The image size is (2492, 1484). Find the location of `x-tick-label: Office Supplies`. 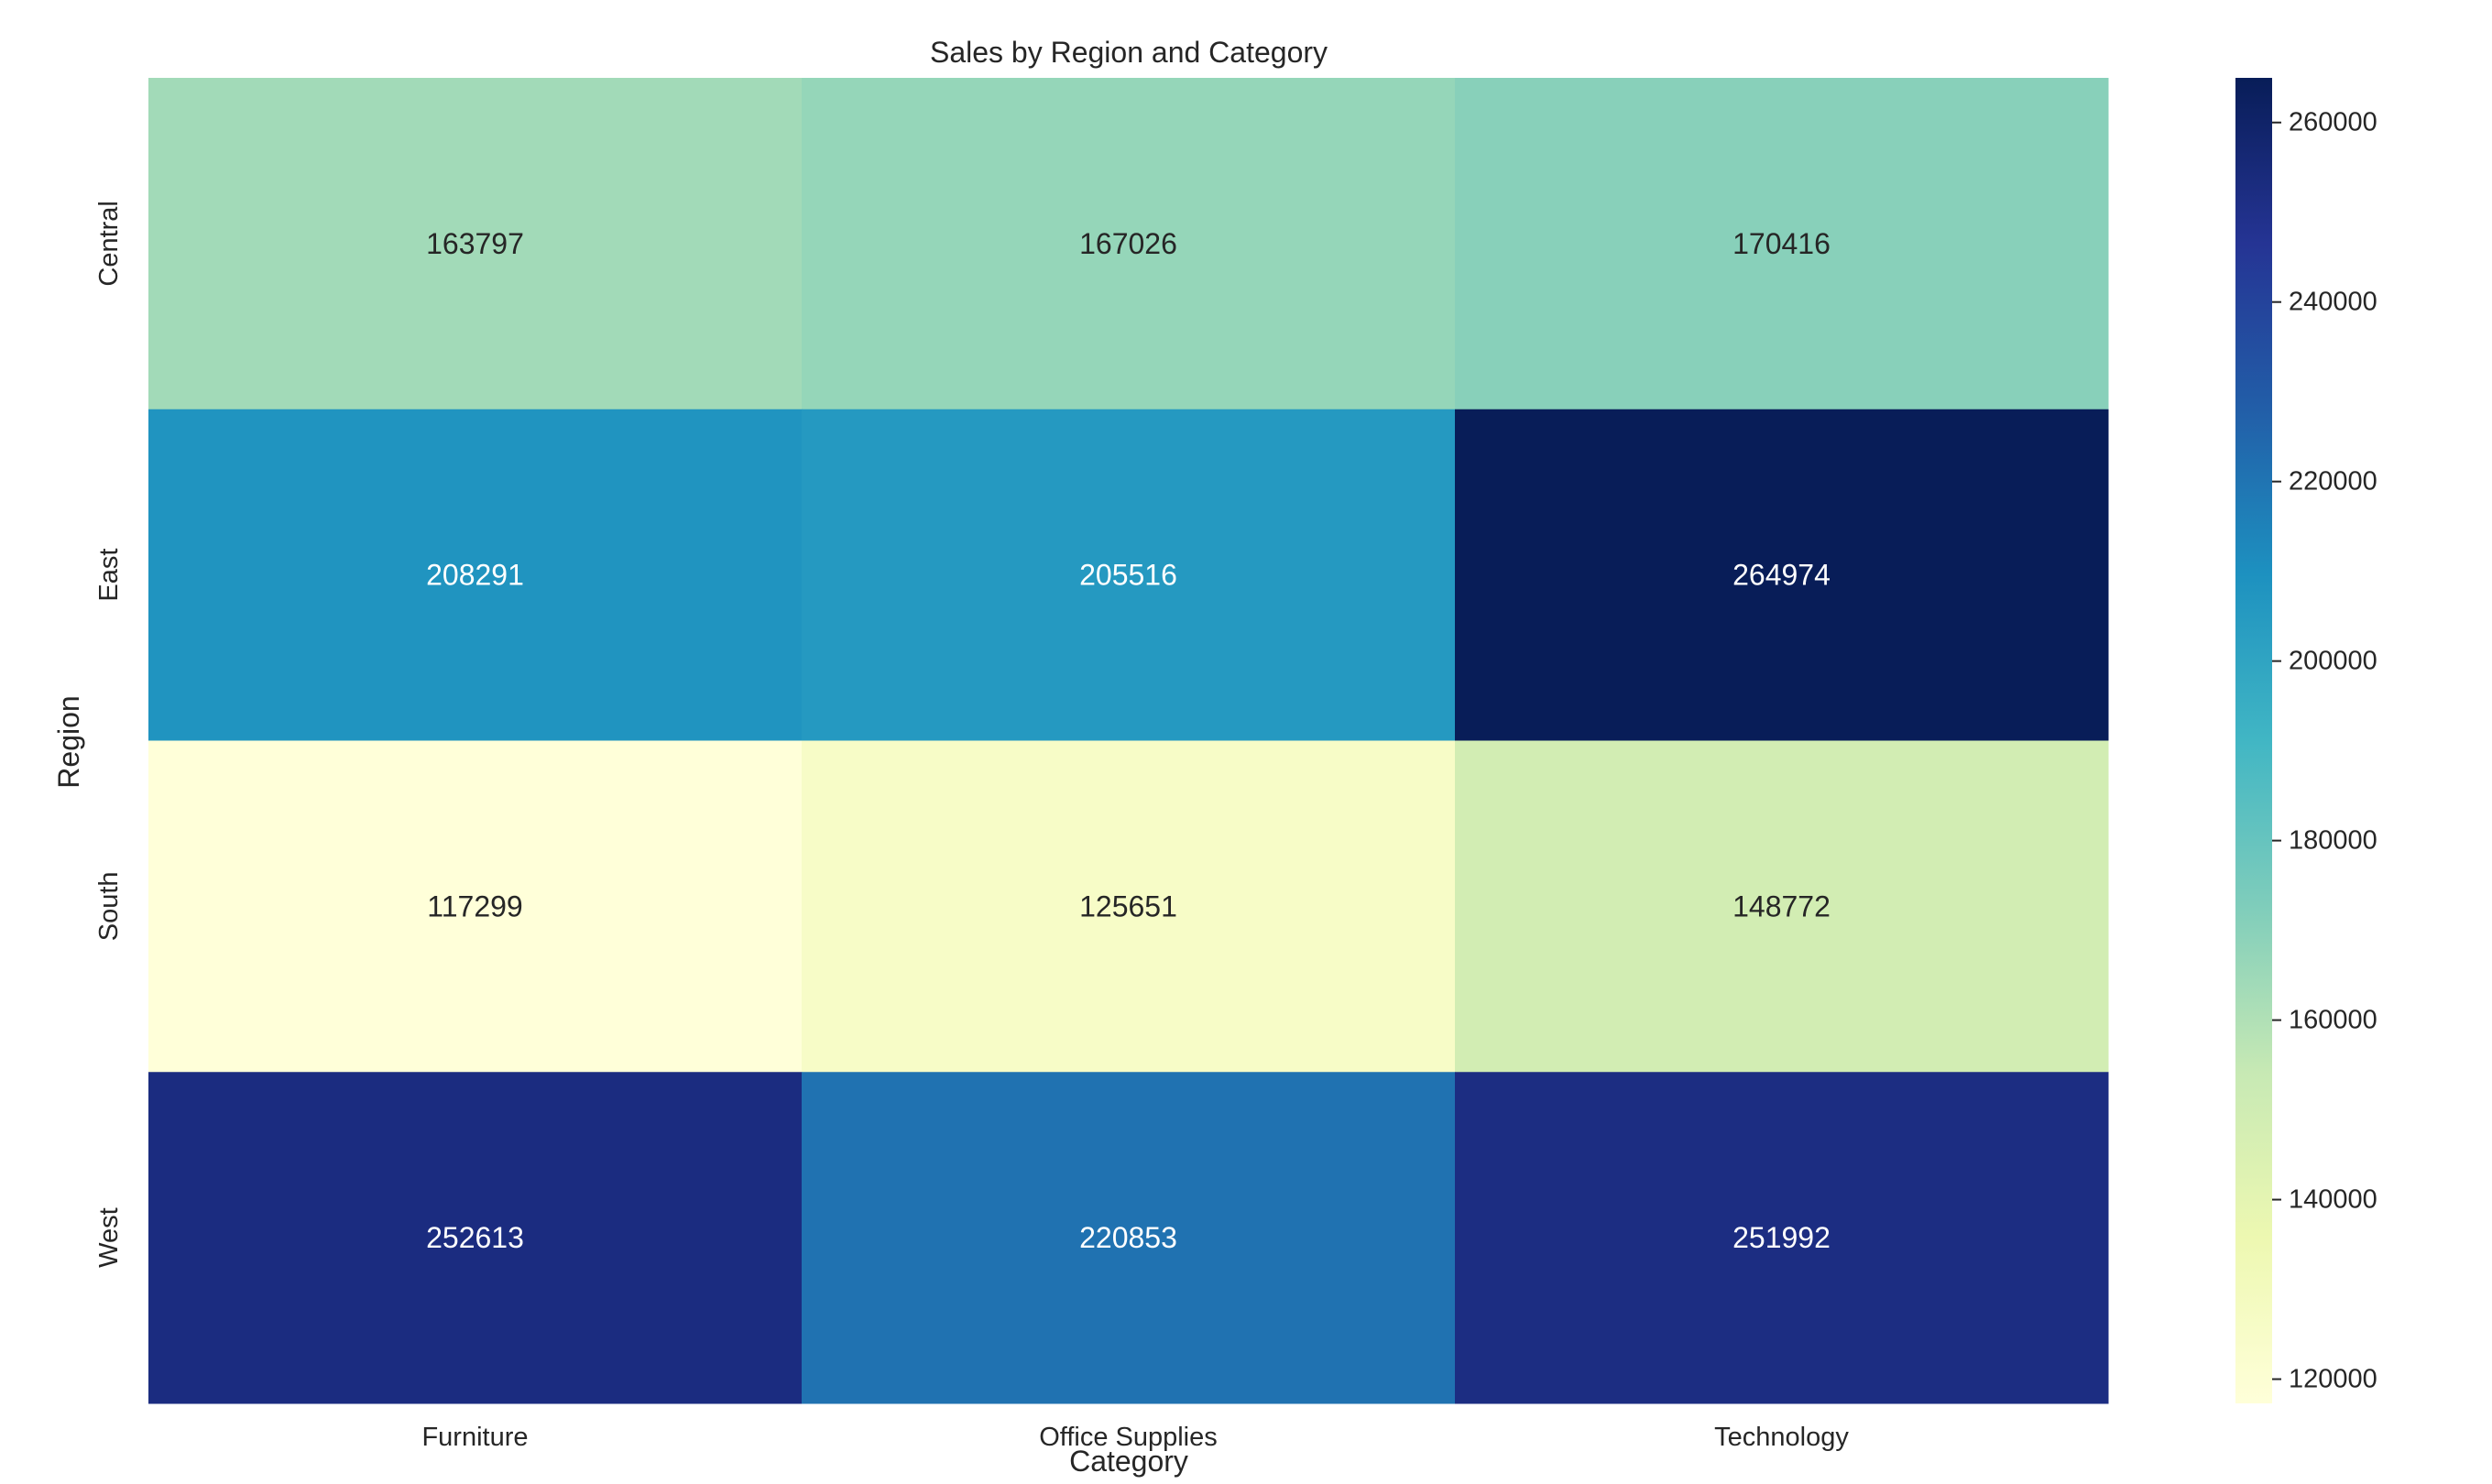

x-tick-label: Office Supplies is located at coordinates (1128, 1438).